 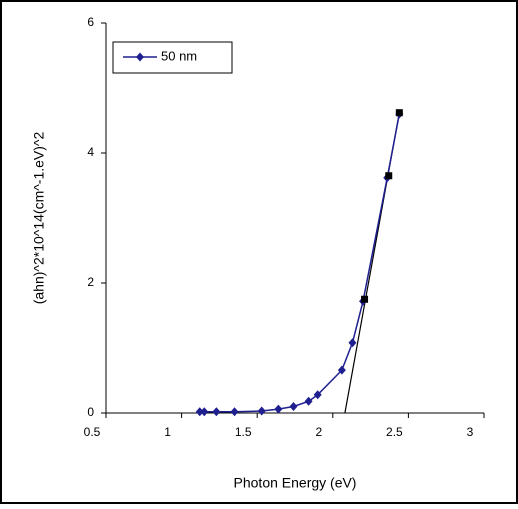 What do you see at coordinates (295, 483) in the screenshot?
I see `x-axis-label: Photon Energy (eV)` at bounding box center [295, 483].